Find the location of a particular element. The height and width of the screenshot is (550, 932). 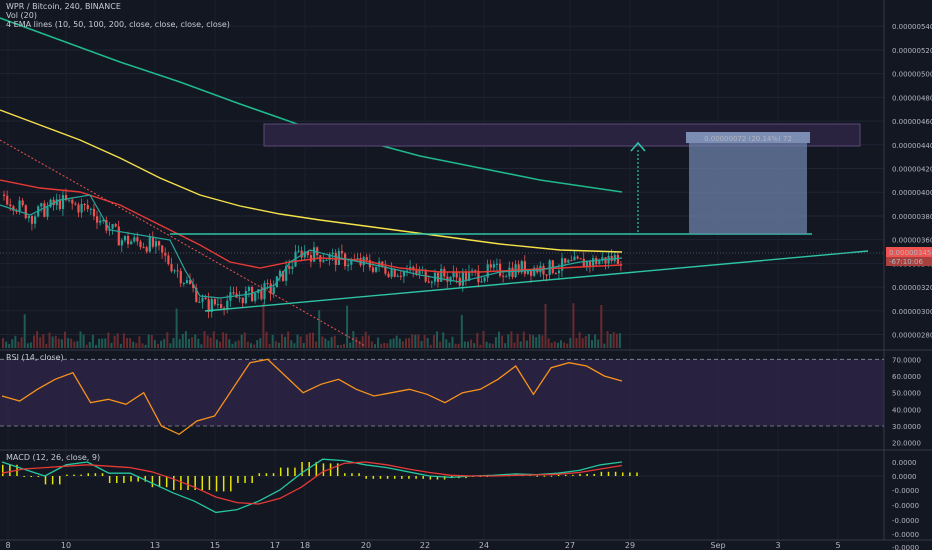

macd-legend: MACD (12, 26, close, 9) is located at coordinates (53, 457).